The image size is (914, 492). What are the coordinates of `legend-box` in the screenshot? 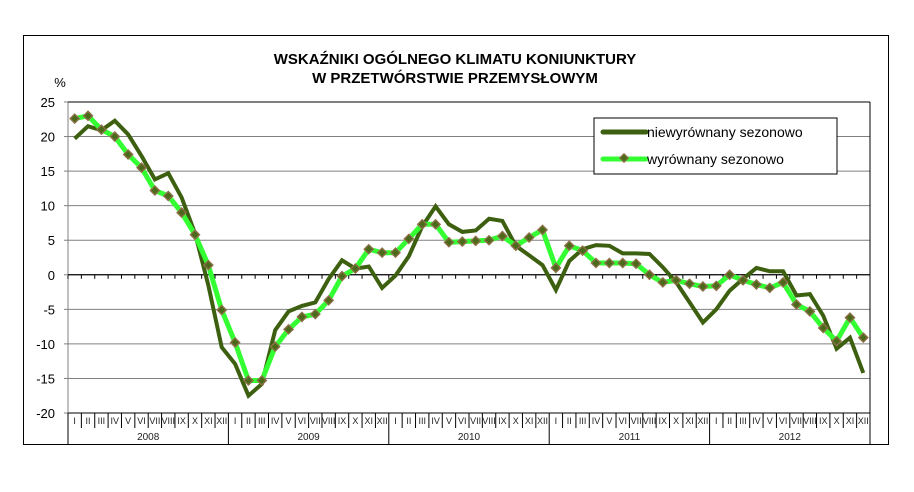 It's located at (715, 146).